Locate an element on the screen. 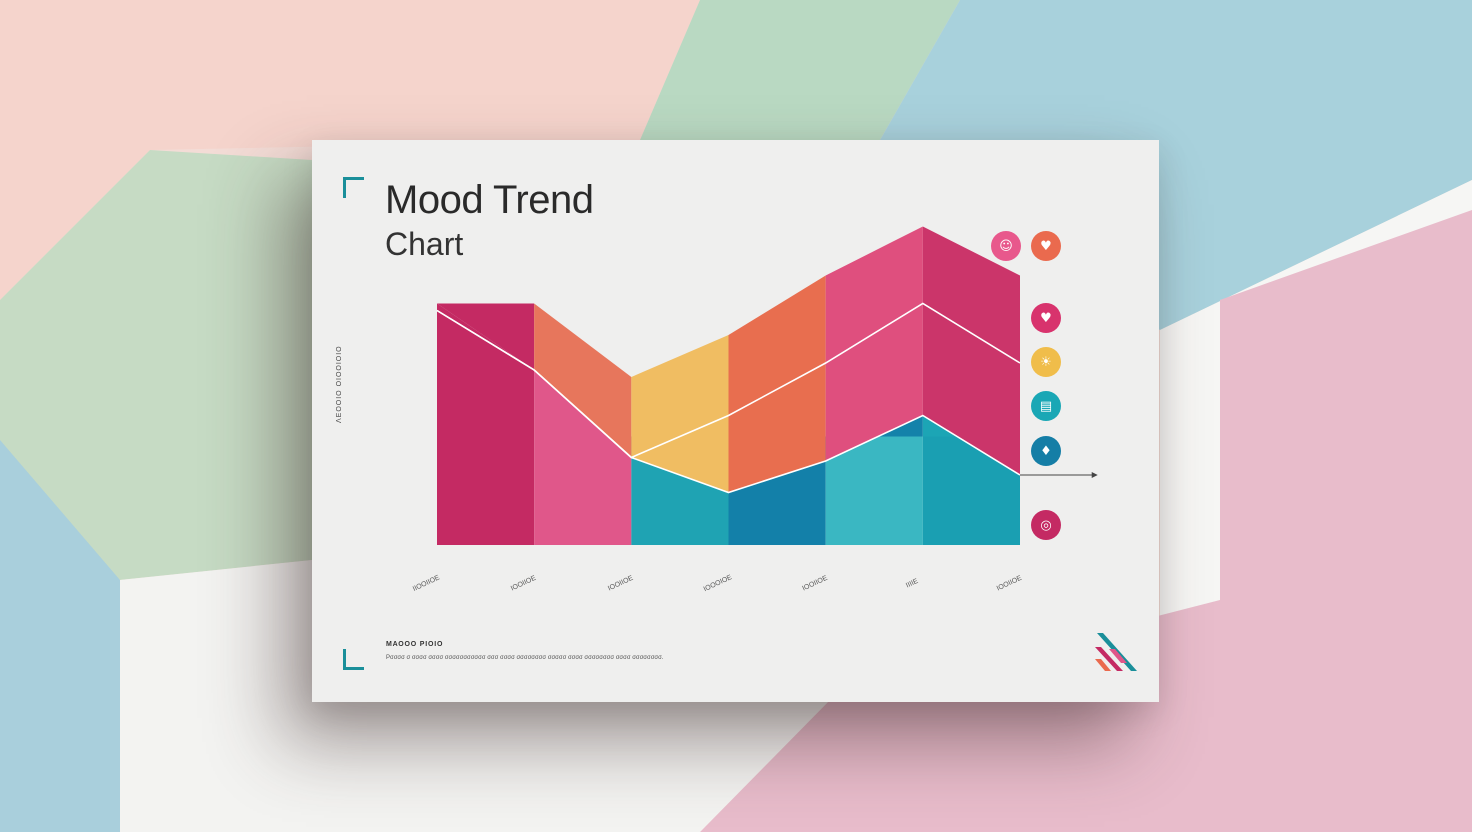 Image resolution: width=1472 pixels, height=832 pixels. chart-arrow is located at coordinates (1059, 475).